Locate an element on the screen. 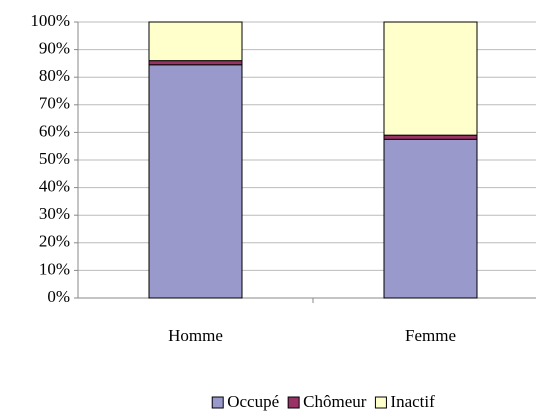  x-tick-label: Homme is located at coordinates (195, 335).